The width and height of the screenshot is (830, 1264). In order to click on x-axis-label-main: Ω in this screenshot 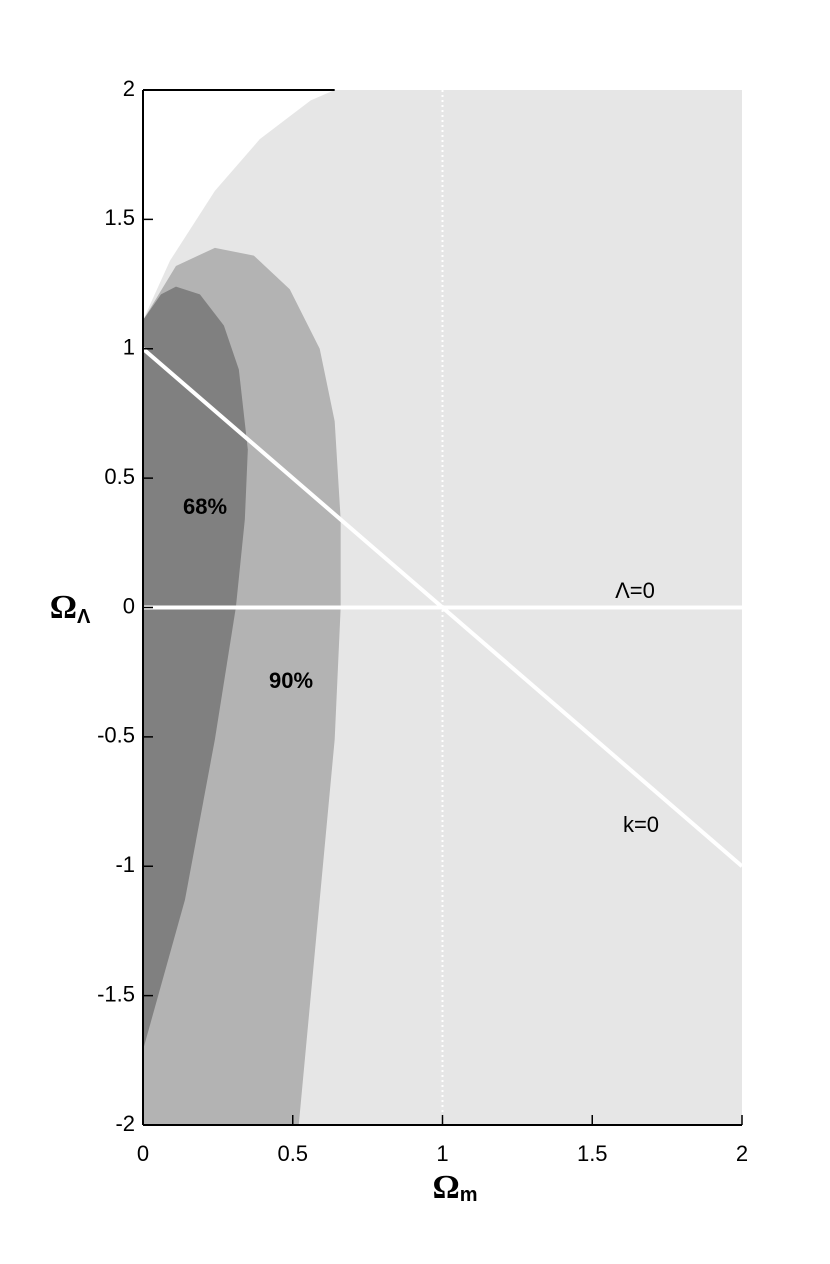, I will do `click(445, 1187)`.